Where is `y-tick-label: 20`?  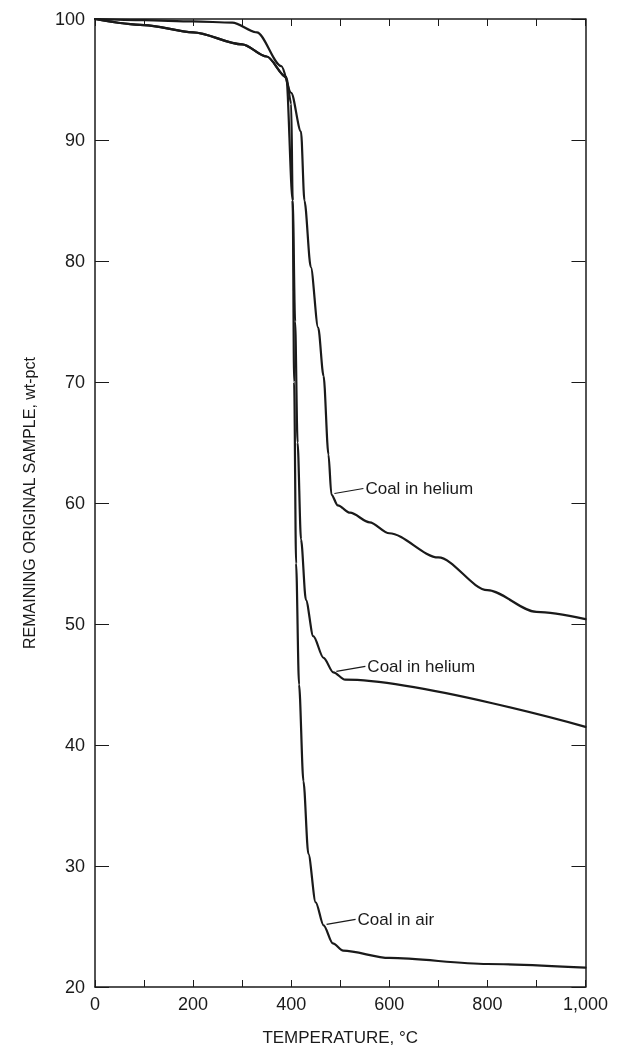 y-tick-label: 20 is located at coordinates (74, 987).